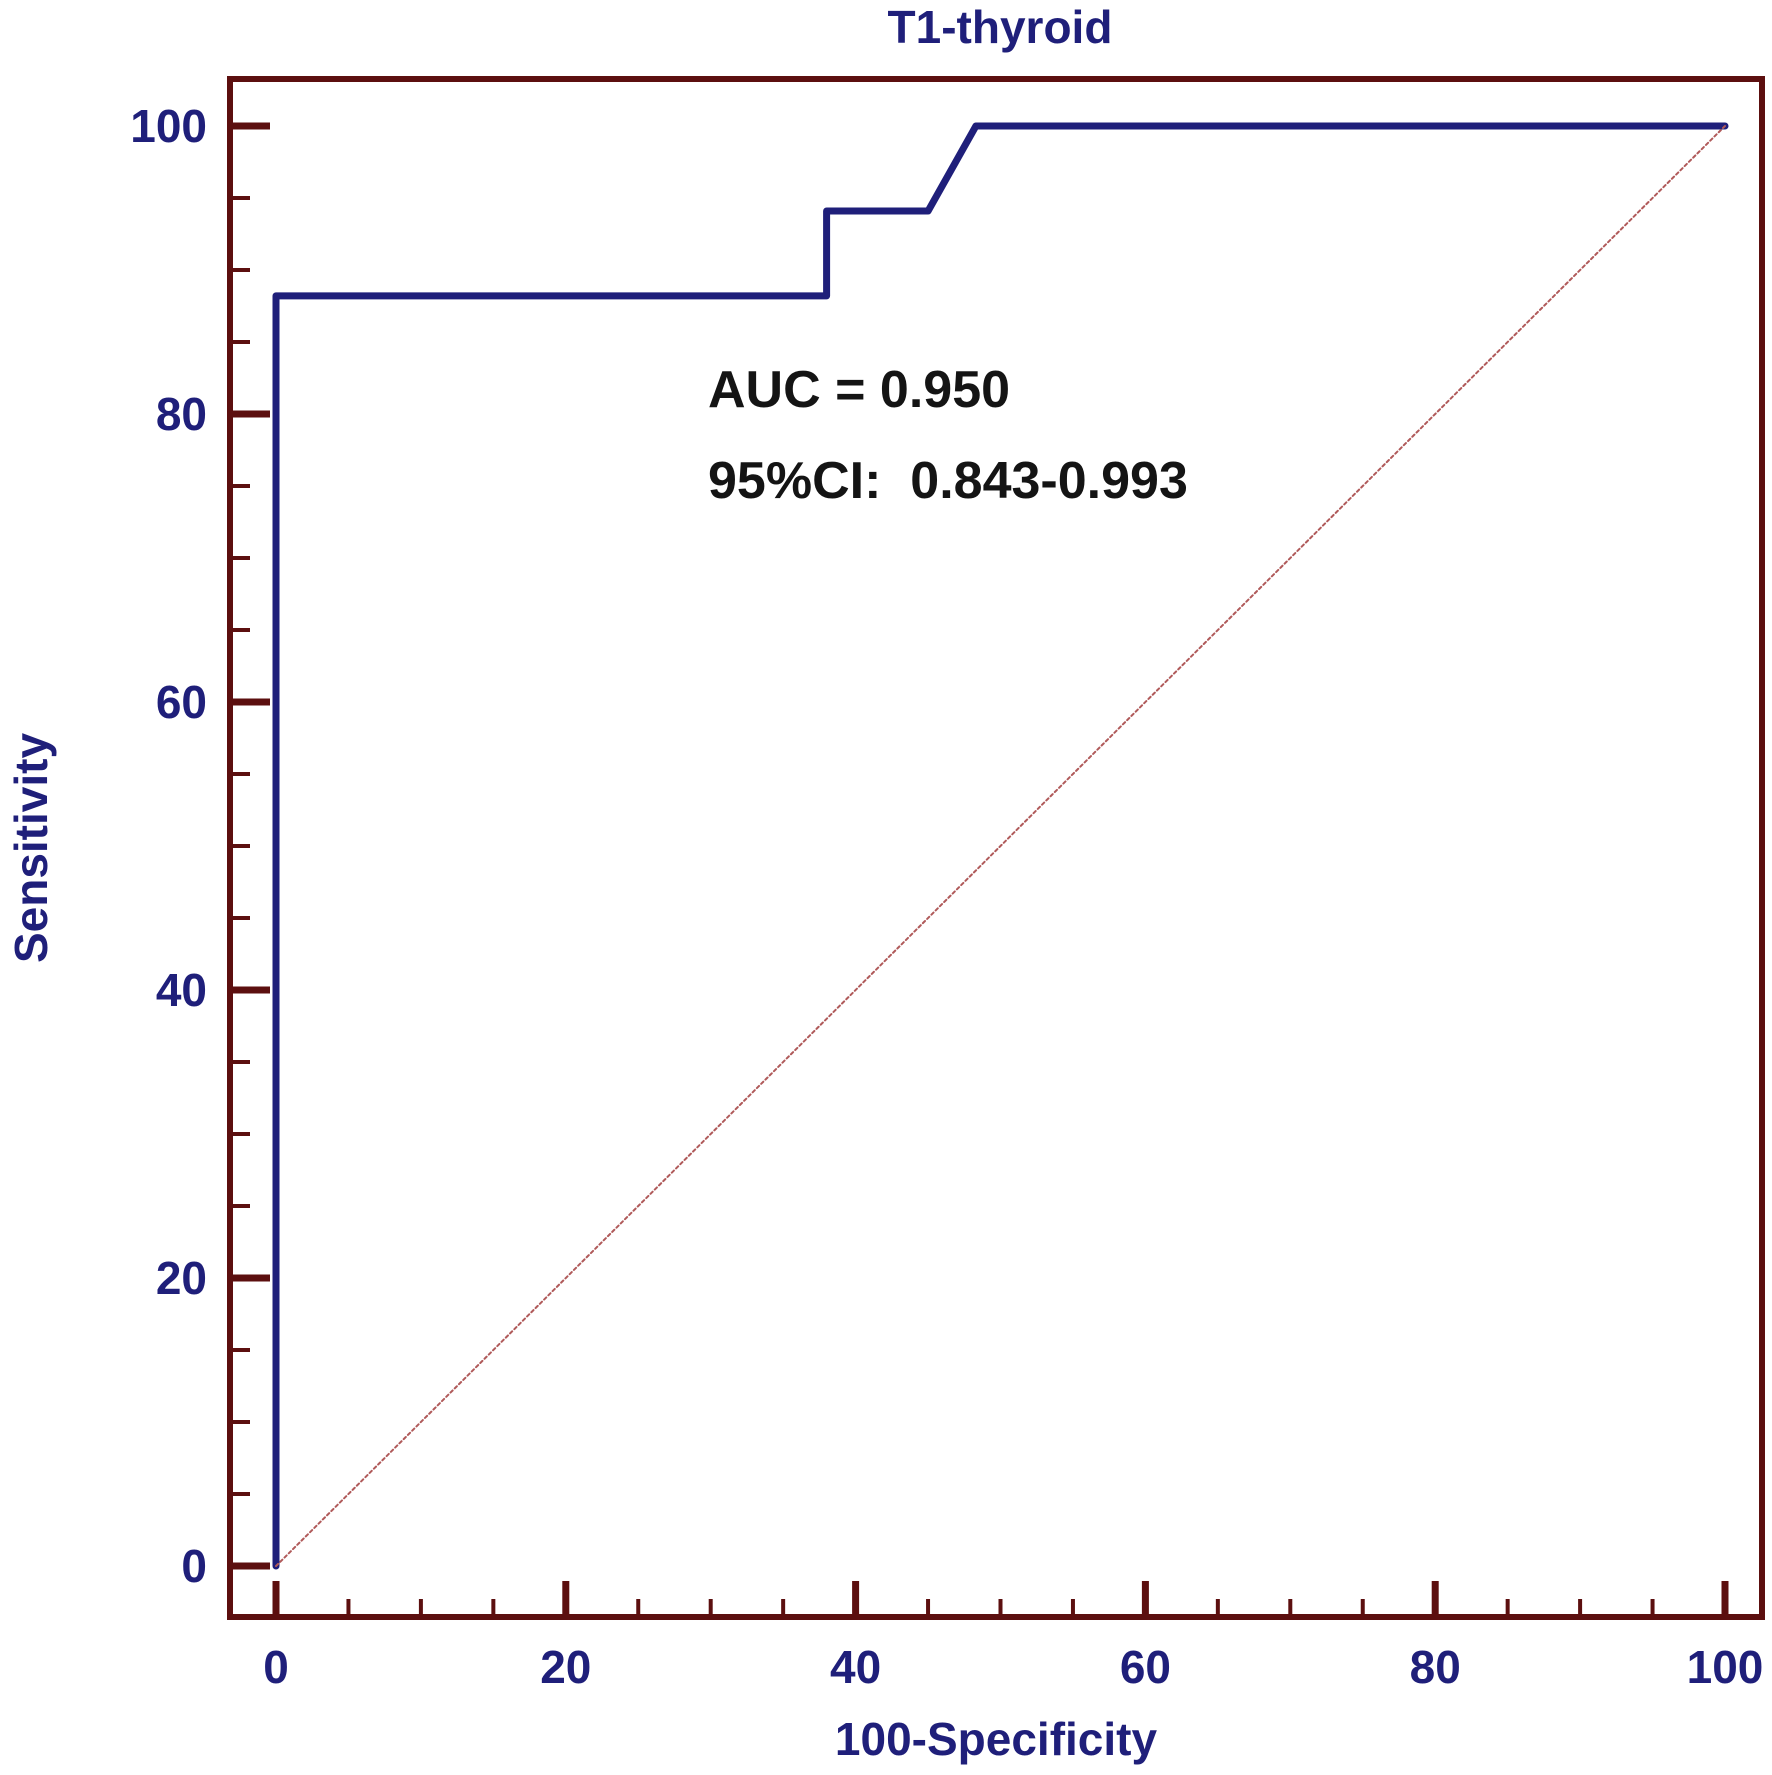 The height and width of the screenshot is (1775, 1772). I want to click on x-tick-label: 40, so click(855, 1667).